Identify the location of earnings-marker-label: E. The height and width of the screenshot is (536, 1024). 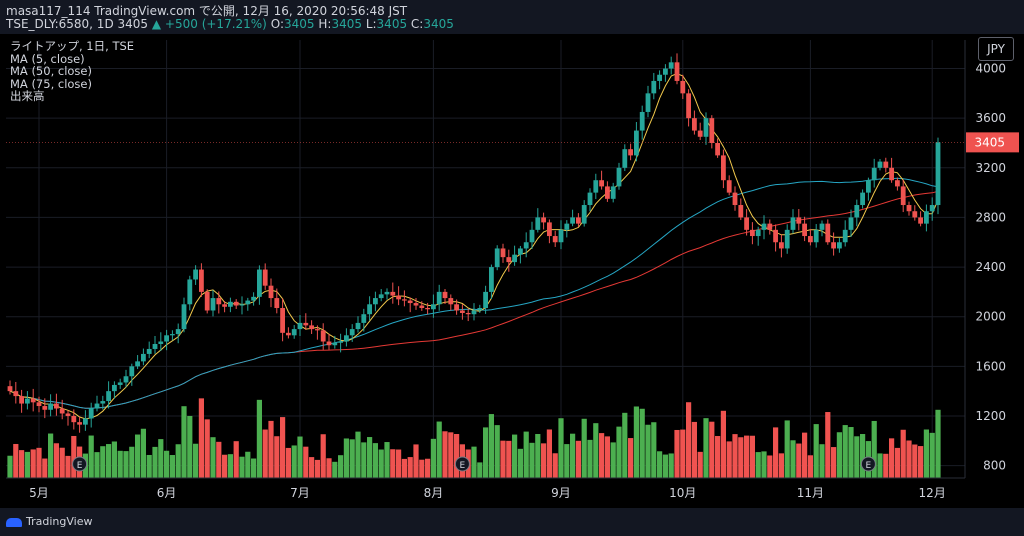
(869, 466).